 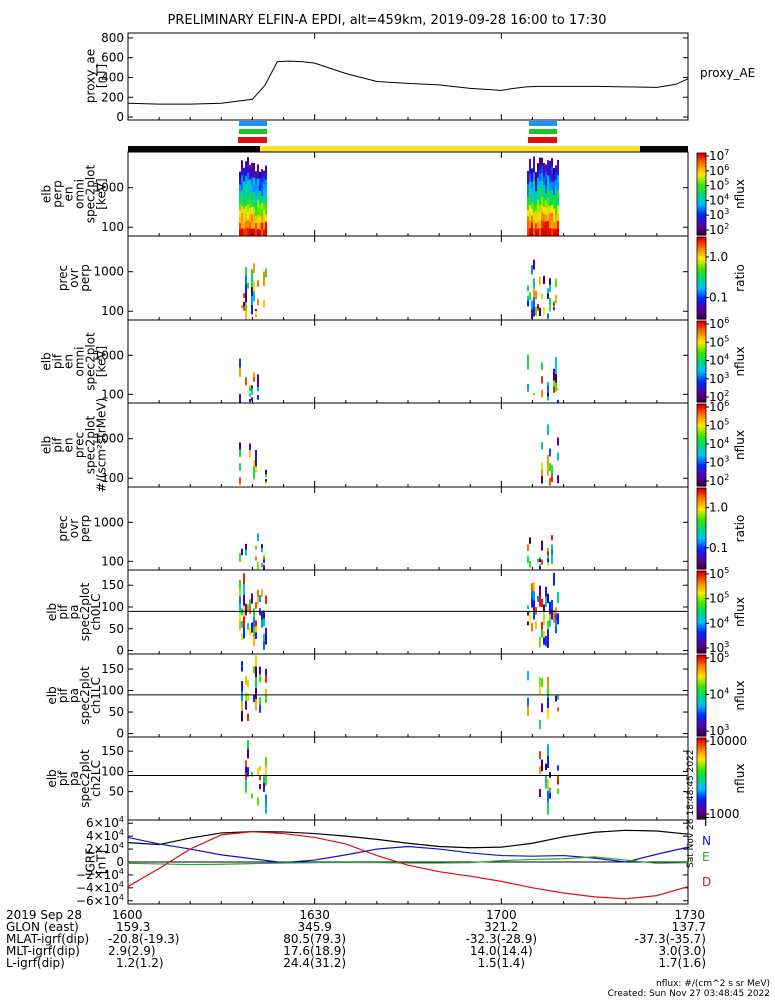 What do you see at coordinates (740, 278) in the screenshot?
I see `colorbar-label-text: ratio` at bounding box center [740, 278].